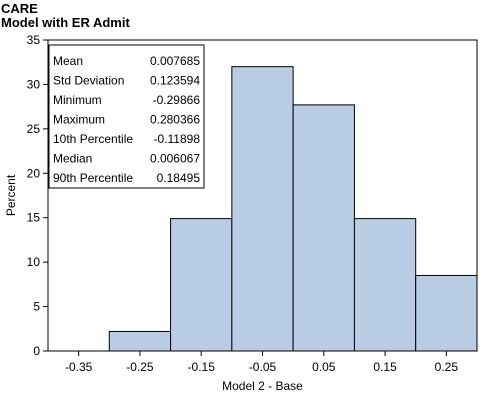 Image resolution: width=490 pixels, height=405 pixels. I want to click on stats-value-4: -0.11898, so click(177, 139).